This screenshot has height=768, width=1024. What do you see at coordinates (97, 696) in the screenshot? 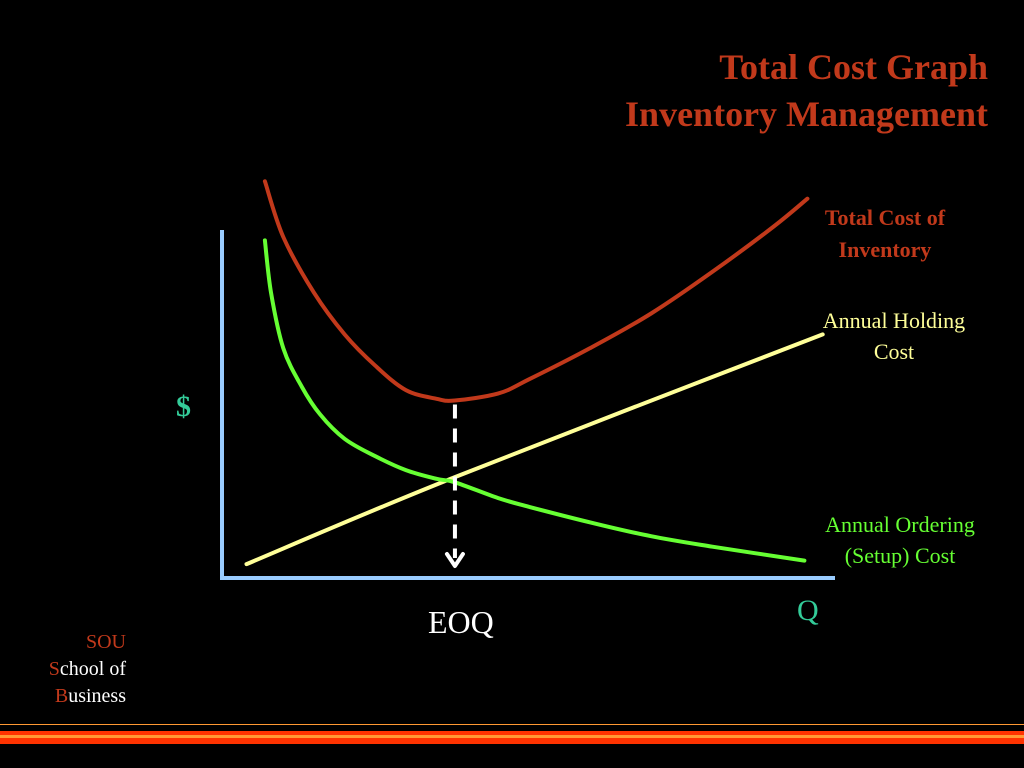
I see `footer-business-rest: usiness` at bounding box center [97, 696].